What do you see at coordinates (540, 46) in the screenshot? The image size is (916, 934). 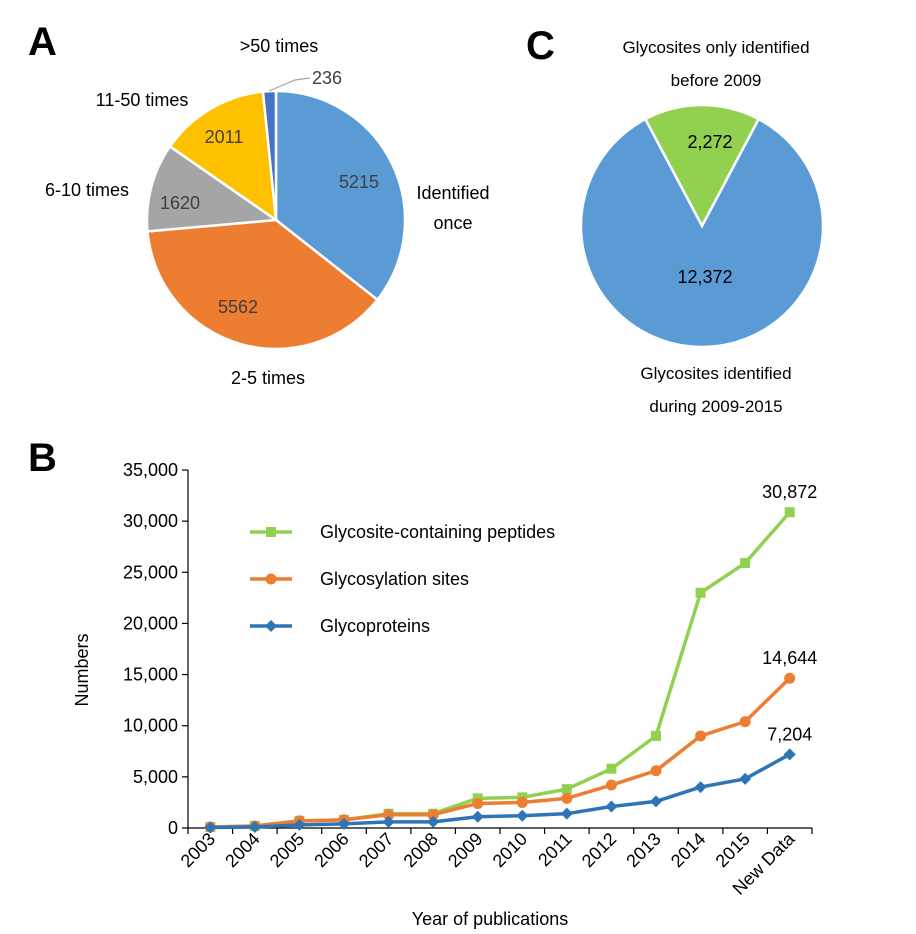 I see `panel-label-c: C` at bounding box center [540, 46].